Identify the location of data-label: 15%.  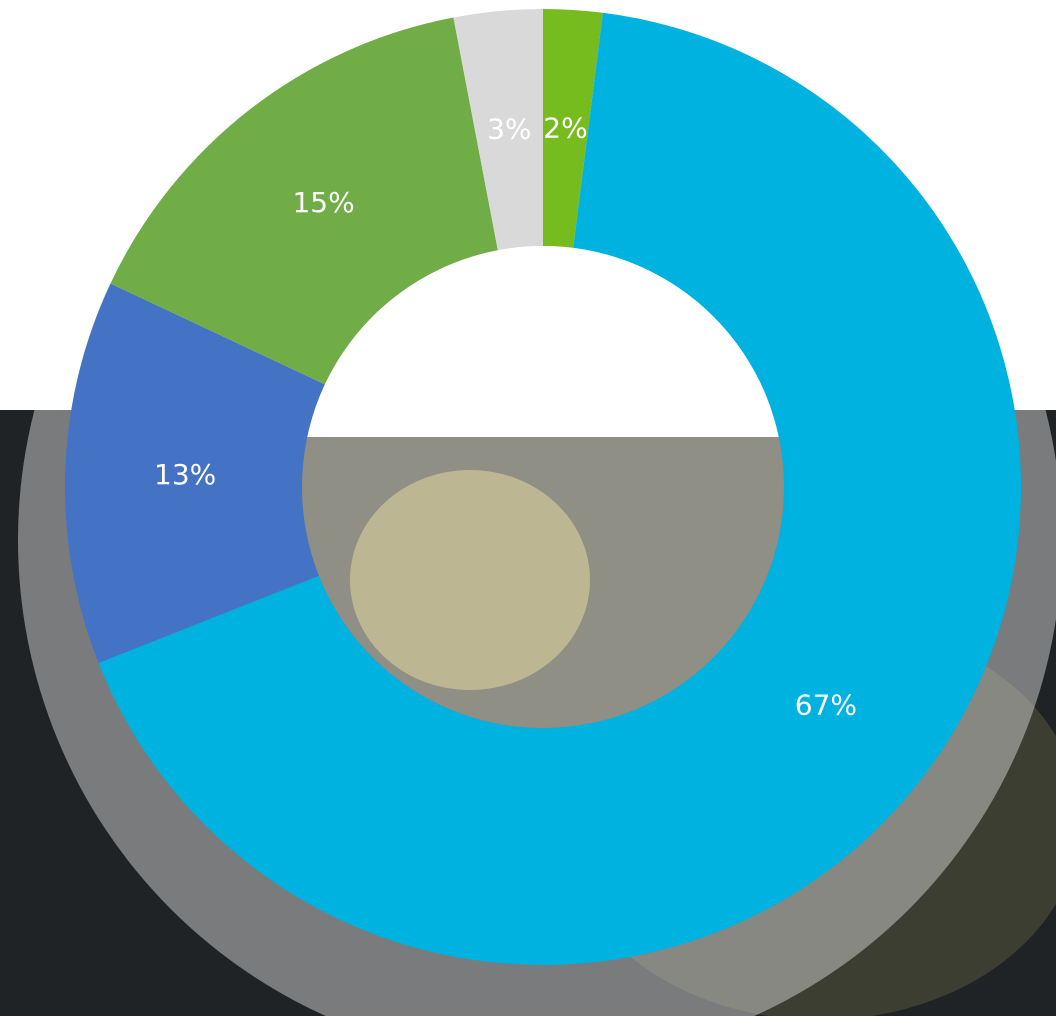
(323, 202).